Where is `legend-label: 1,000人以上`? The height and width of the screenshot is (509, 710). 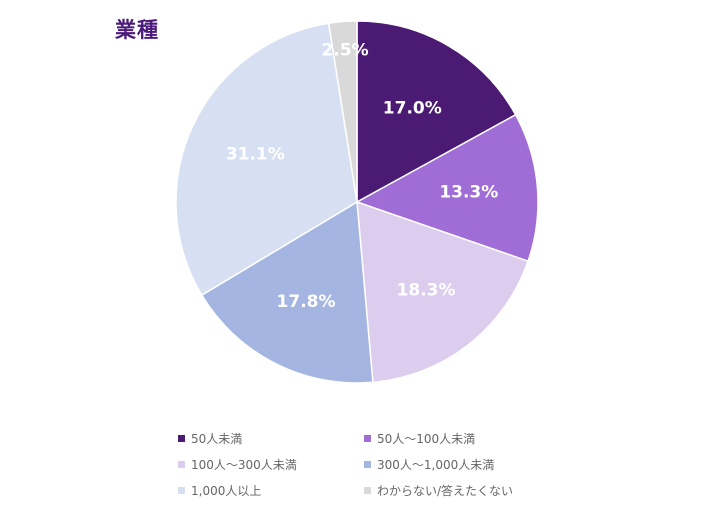 legend-label: 1,000人以上 is located at coordinates (226, 490).